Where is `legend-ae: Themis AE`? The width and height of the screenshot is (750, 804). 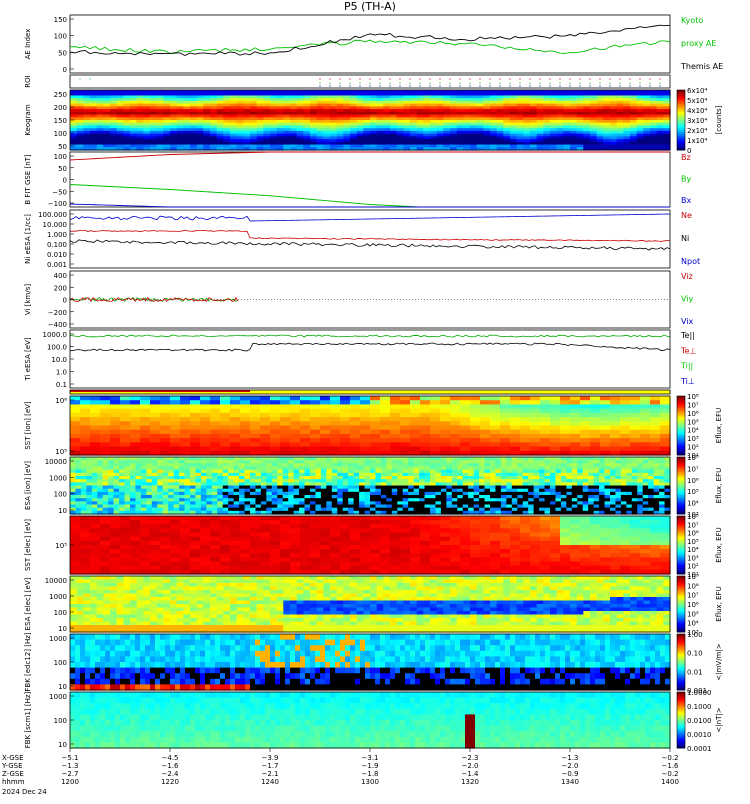 legend-ae: Themis AE is located at coordinates (701, 66).